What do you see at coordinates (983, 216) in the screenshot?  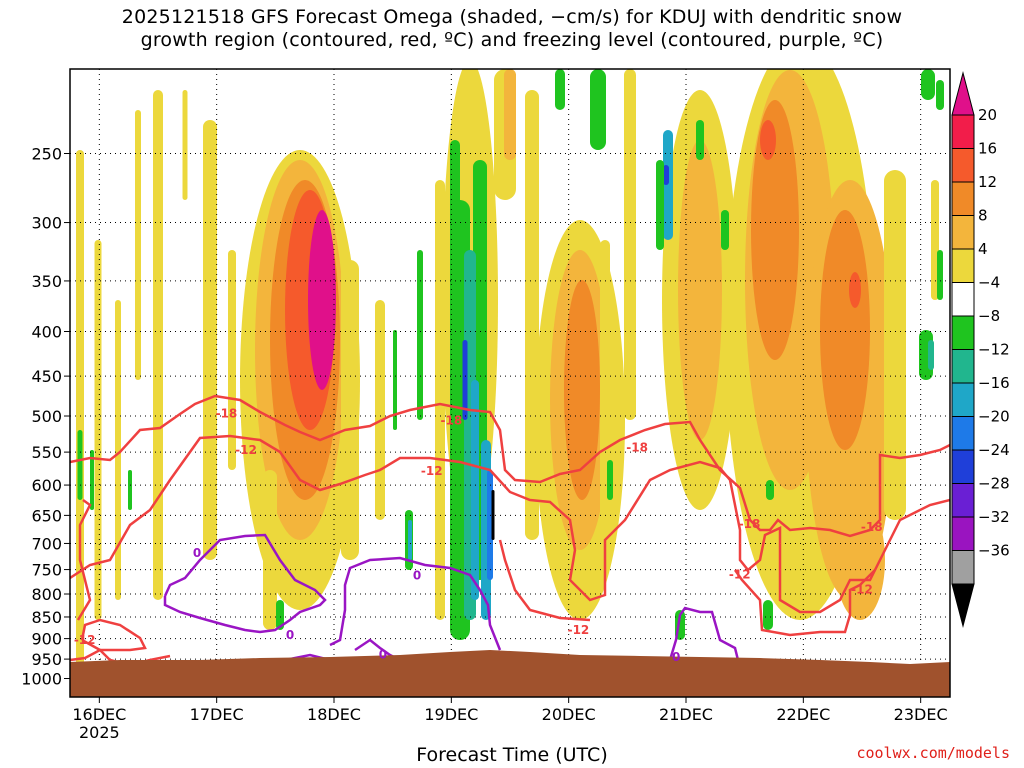 I see `colorbar-tick-label: 8` at bounding box center [983, 216].